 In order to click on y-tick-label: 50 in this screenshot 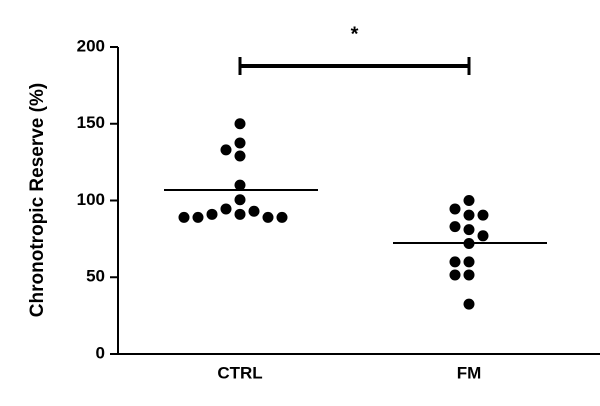, I will do `click(95, 276)`.